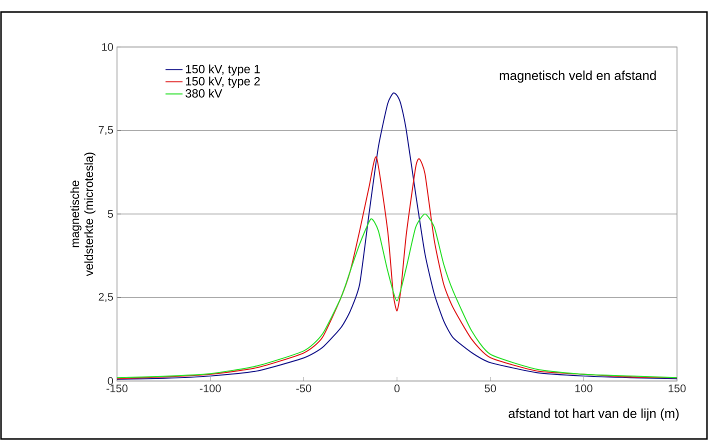 The height and width of the screenshot is (440, 708). What do you see at coordinates (304, 388) in the screenshot?
I see `x-tick-label: -50` at bounding box center [304, 388].